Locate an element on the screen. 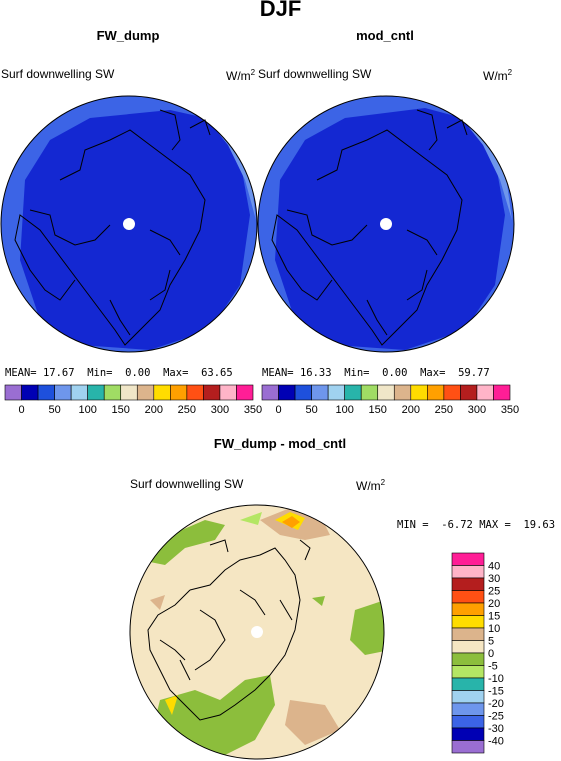 The width and height of the screenshot is (561, 761). diff-positive-small-region is located at coordinates (318, 601).